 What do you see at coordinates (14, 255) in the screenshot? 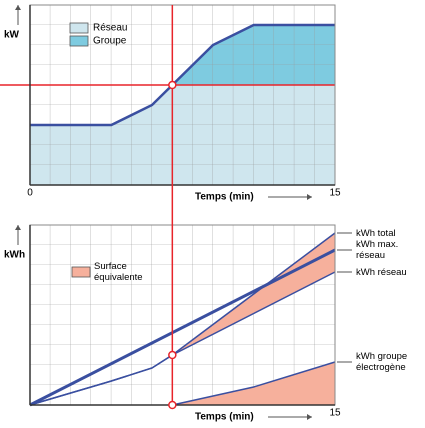
I see `y-axis-label: kWh` at bounding box center [14, 255].